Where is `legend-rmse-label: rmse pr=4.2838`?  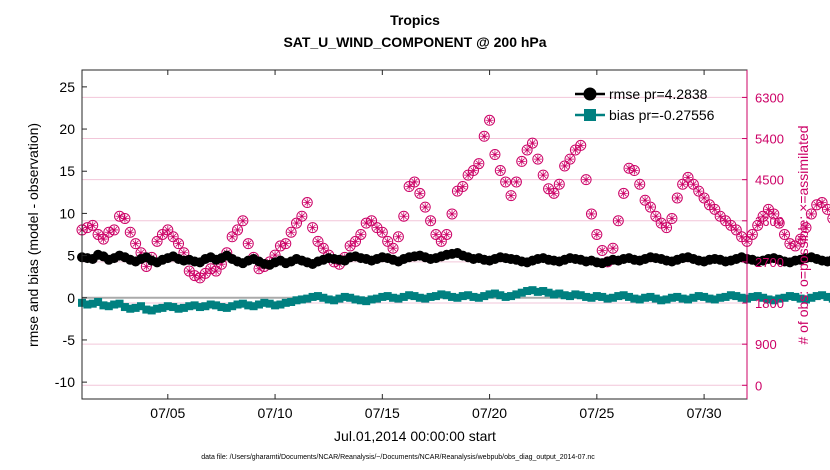 legend-rmse-label: rmse pr=4.2838 is located at coordinates (658, 94).